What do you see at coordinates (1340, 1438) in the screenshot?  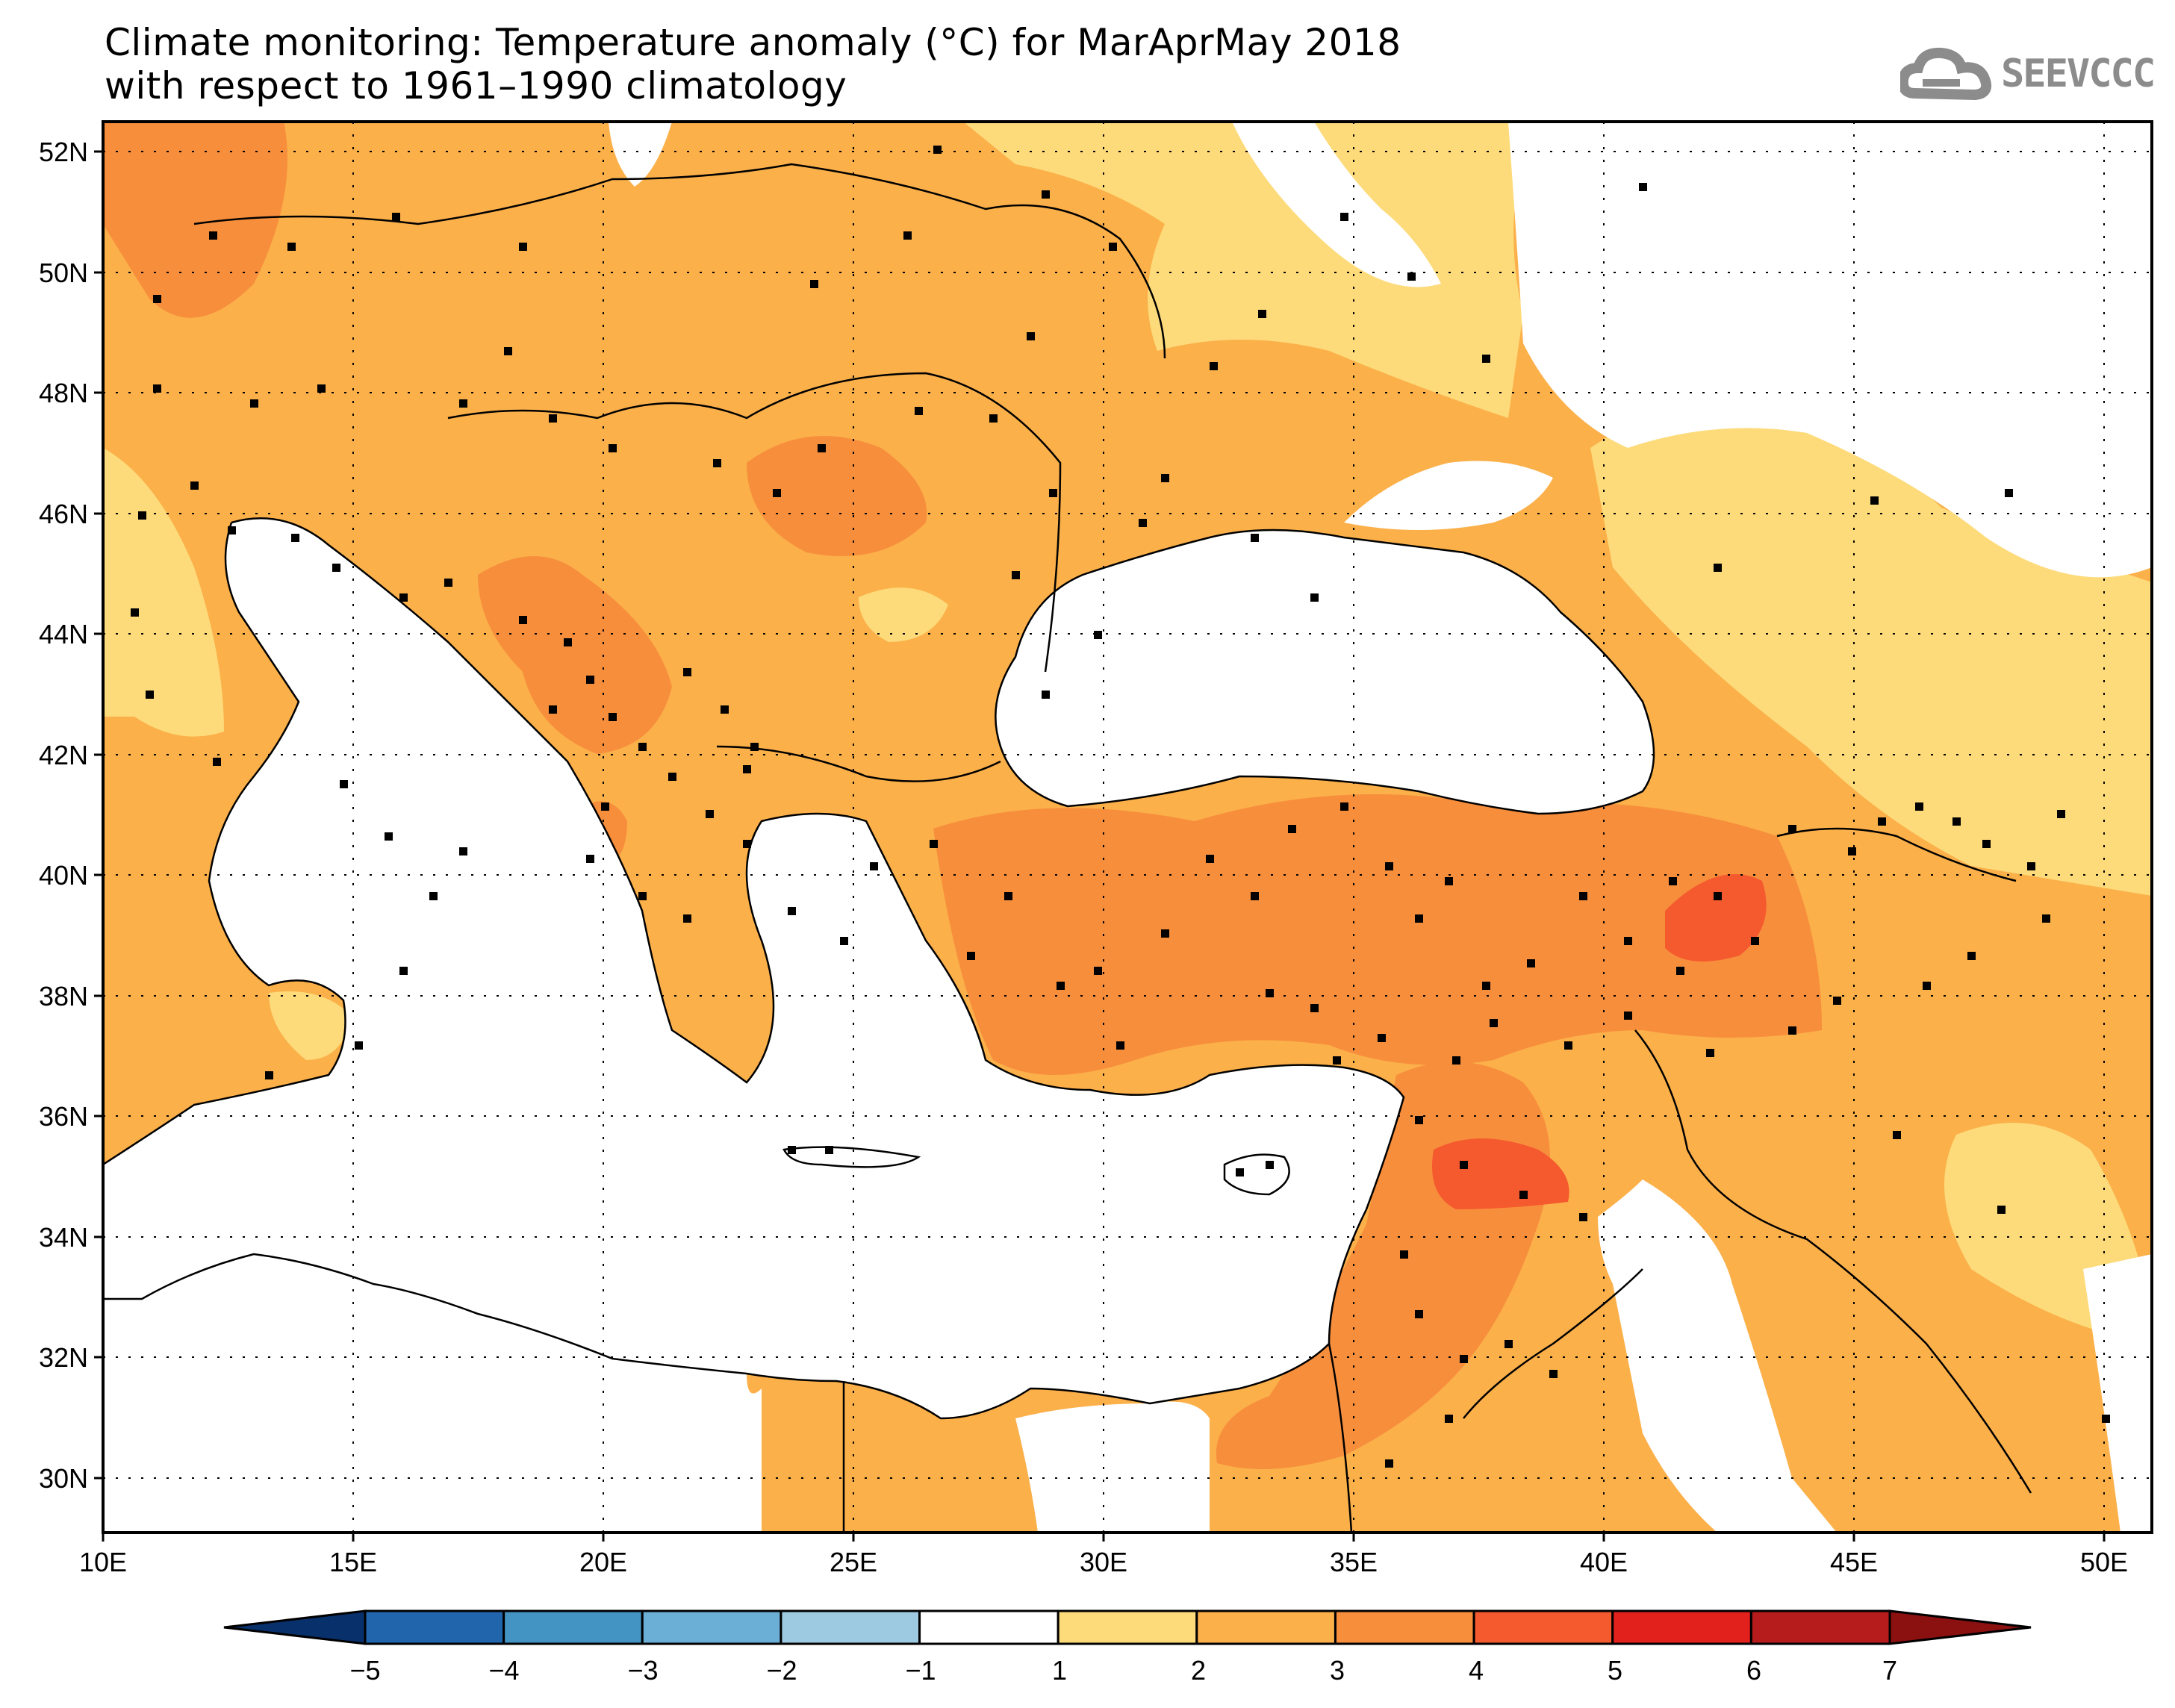 I see `border-egypt-israel` at bounding box center [1340, 1438].